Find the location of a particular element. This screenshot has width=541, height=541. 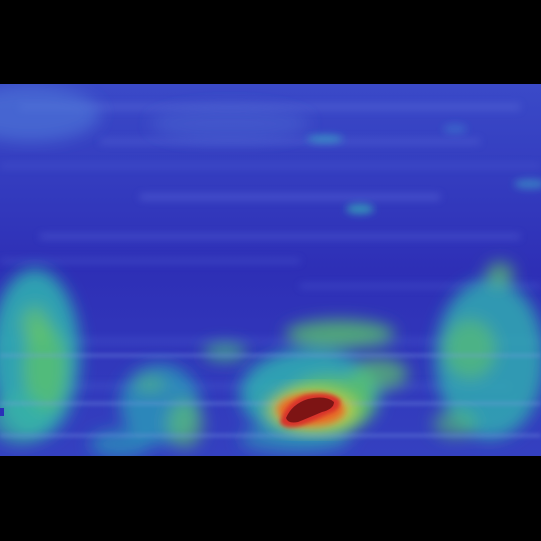

upper-left-glow is located at coordinates (155, 114).